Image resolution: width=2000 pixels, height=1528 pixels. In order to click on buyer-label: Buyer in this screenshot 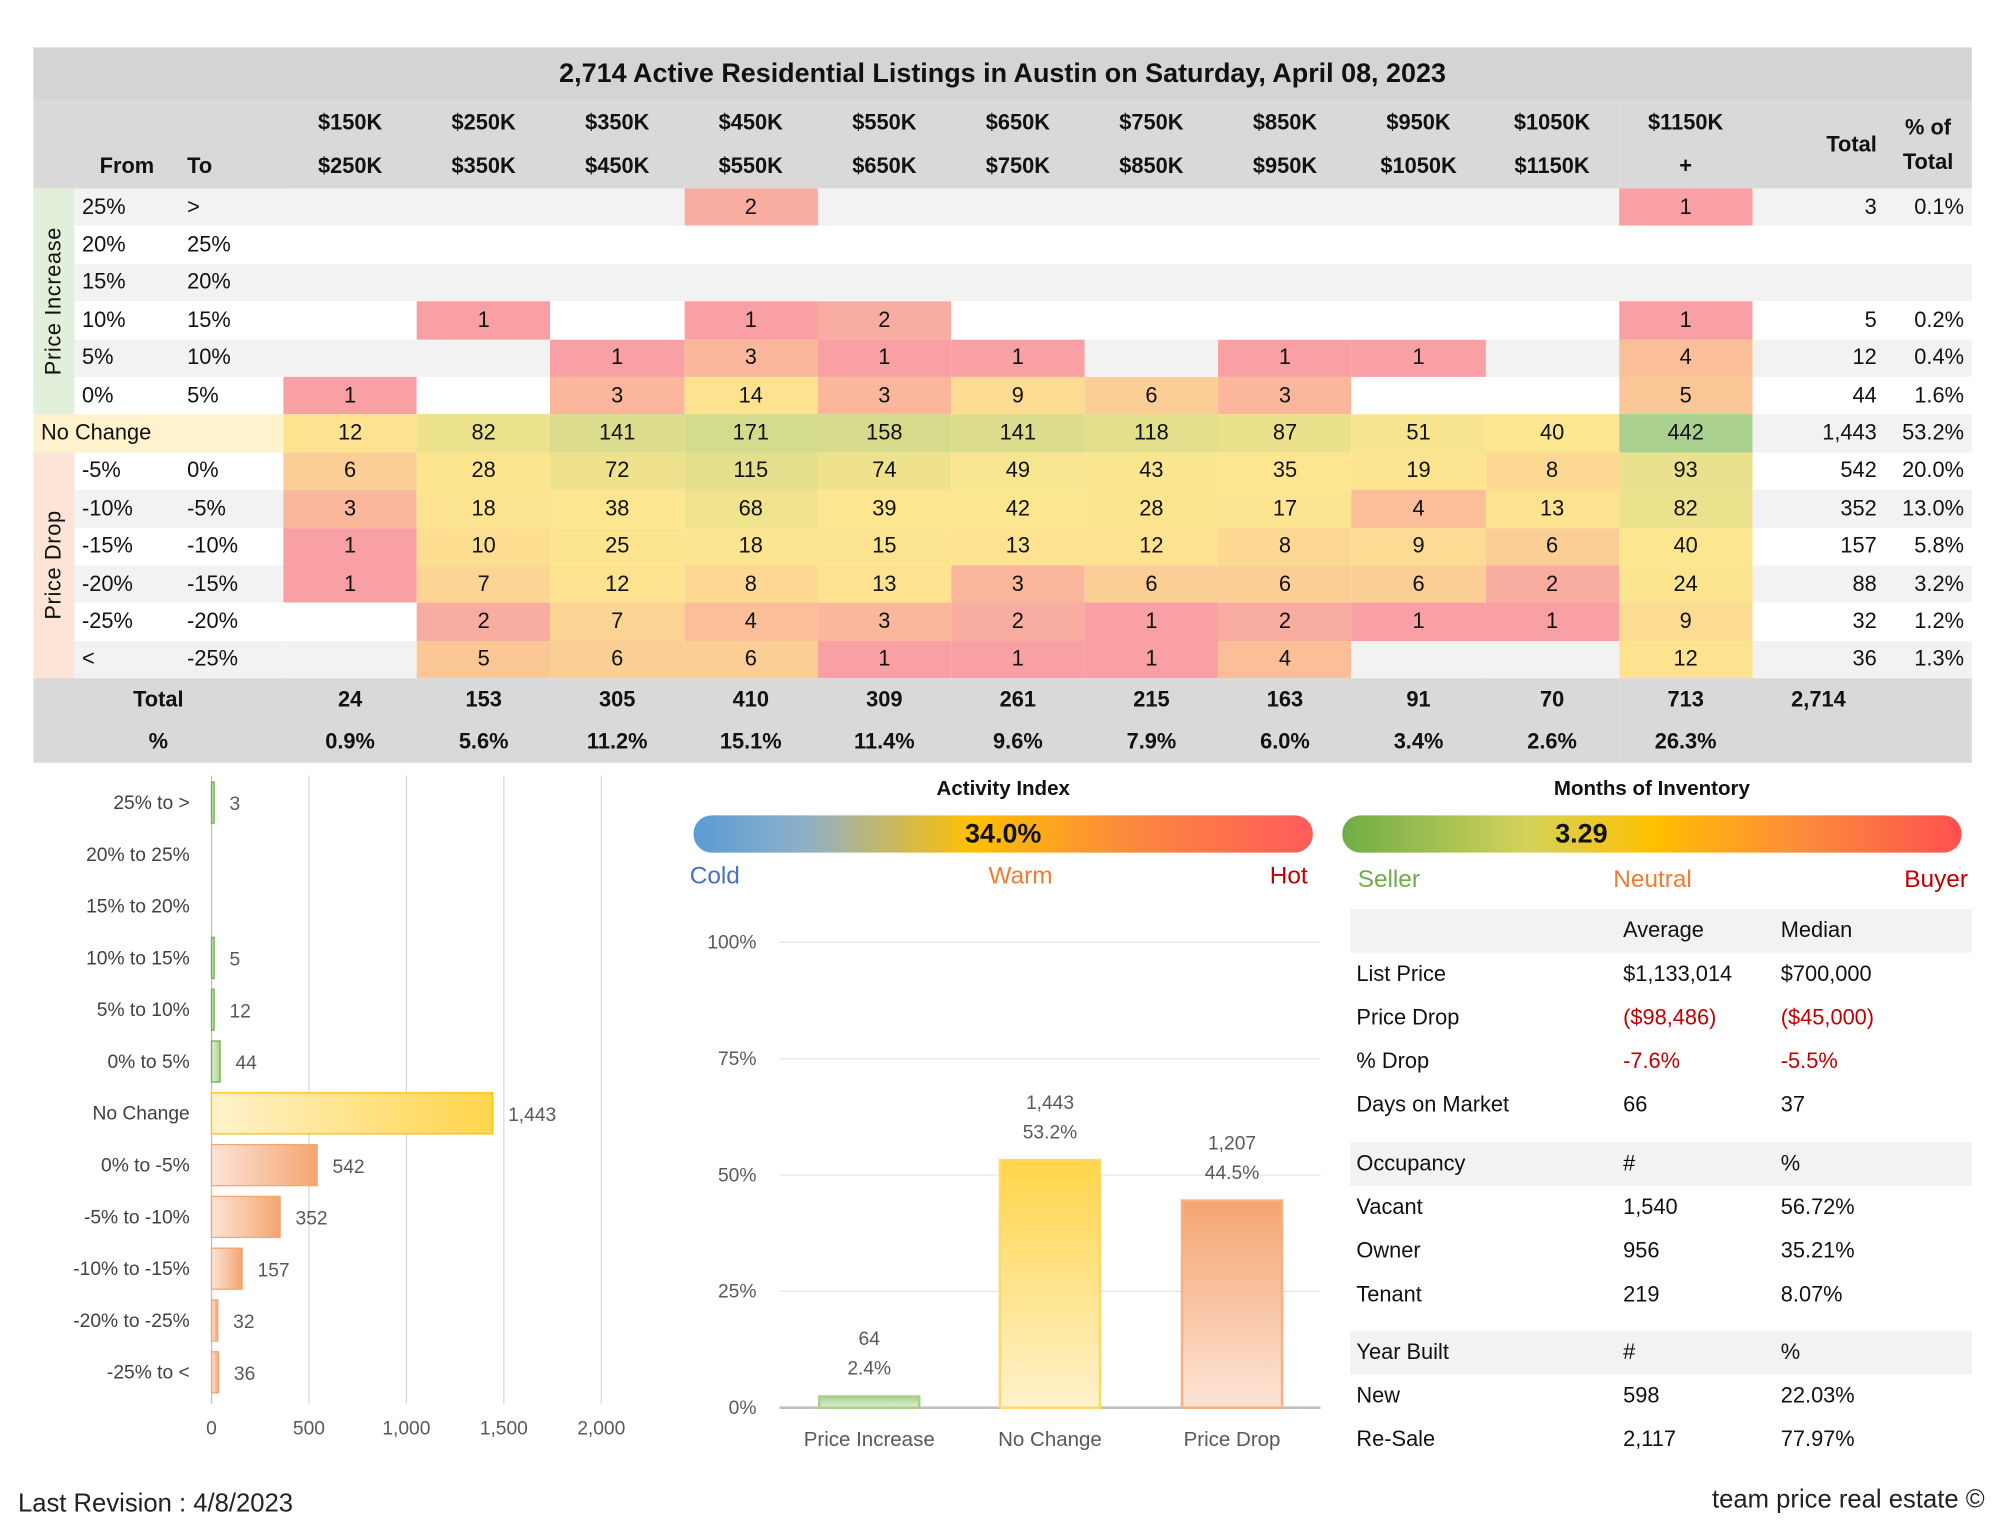, I will do `click(1936, 880)`.